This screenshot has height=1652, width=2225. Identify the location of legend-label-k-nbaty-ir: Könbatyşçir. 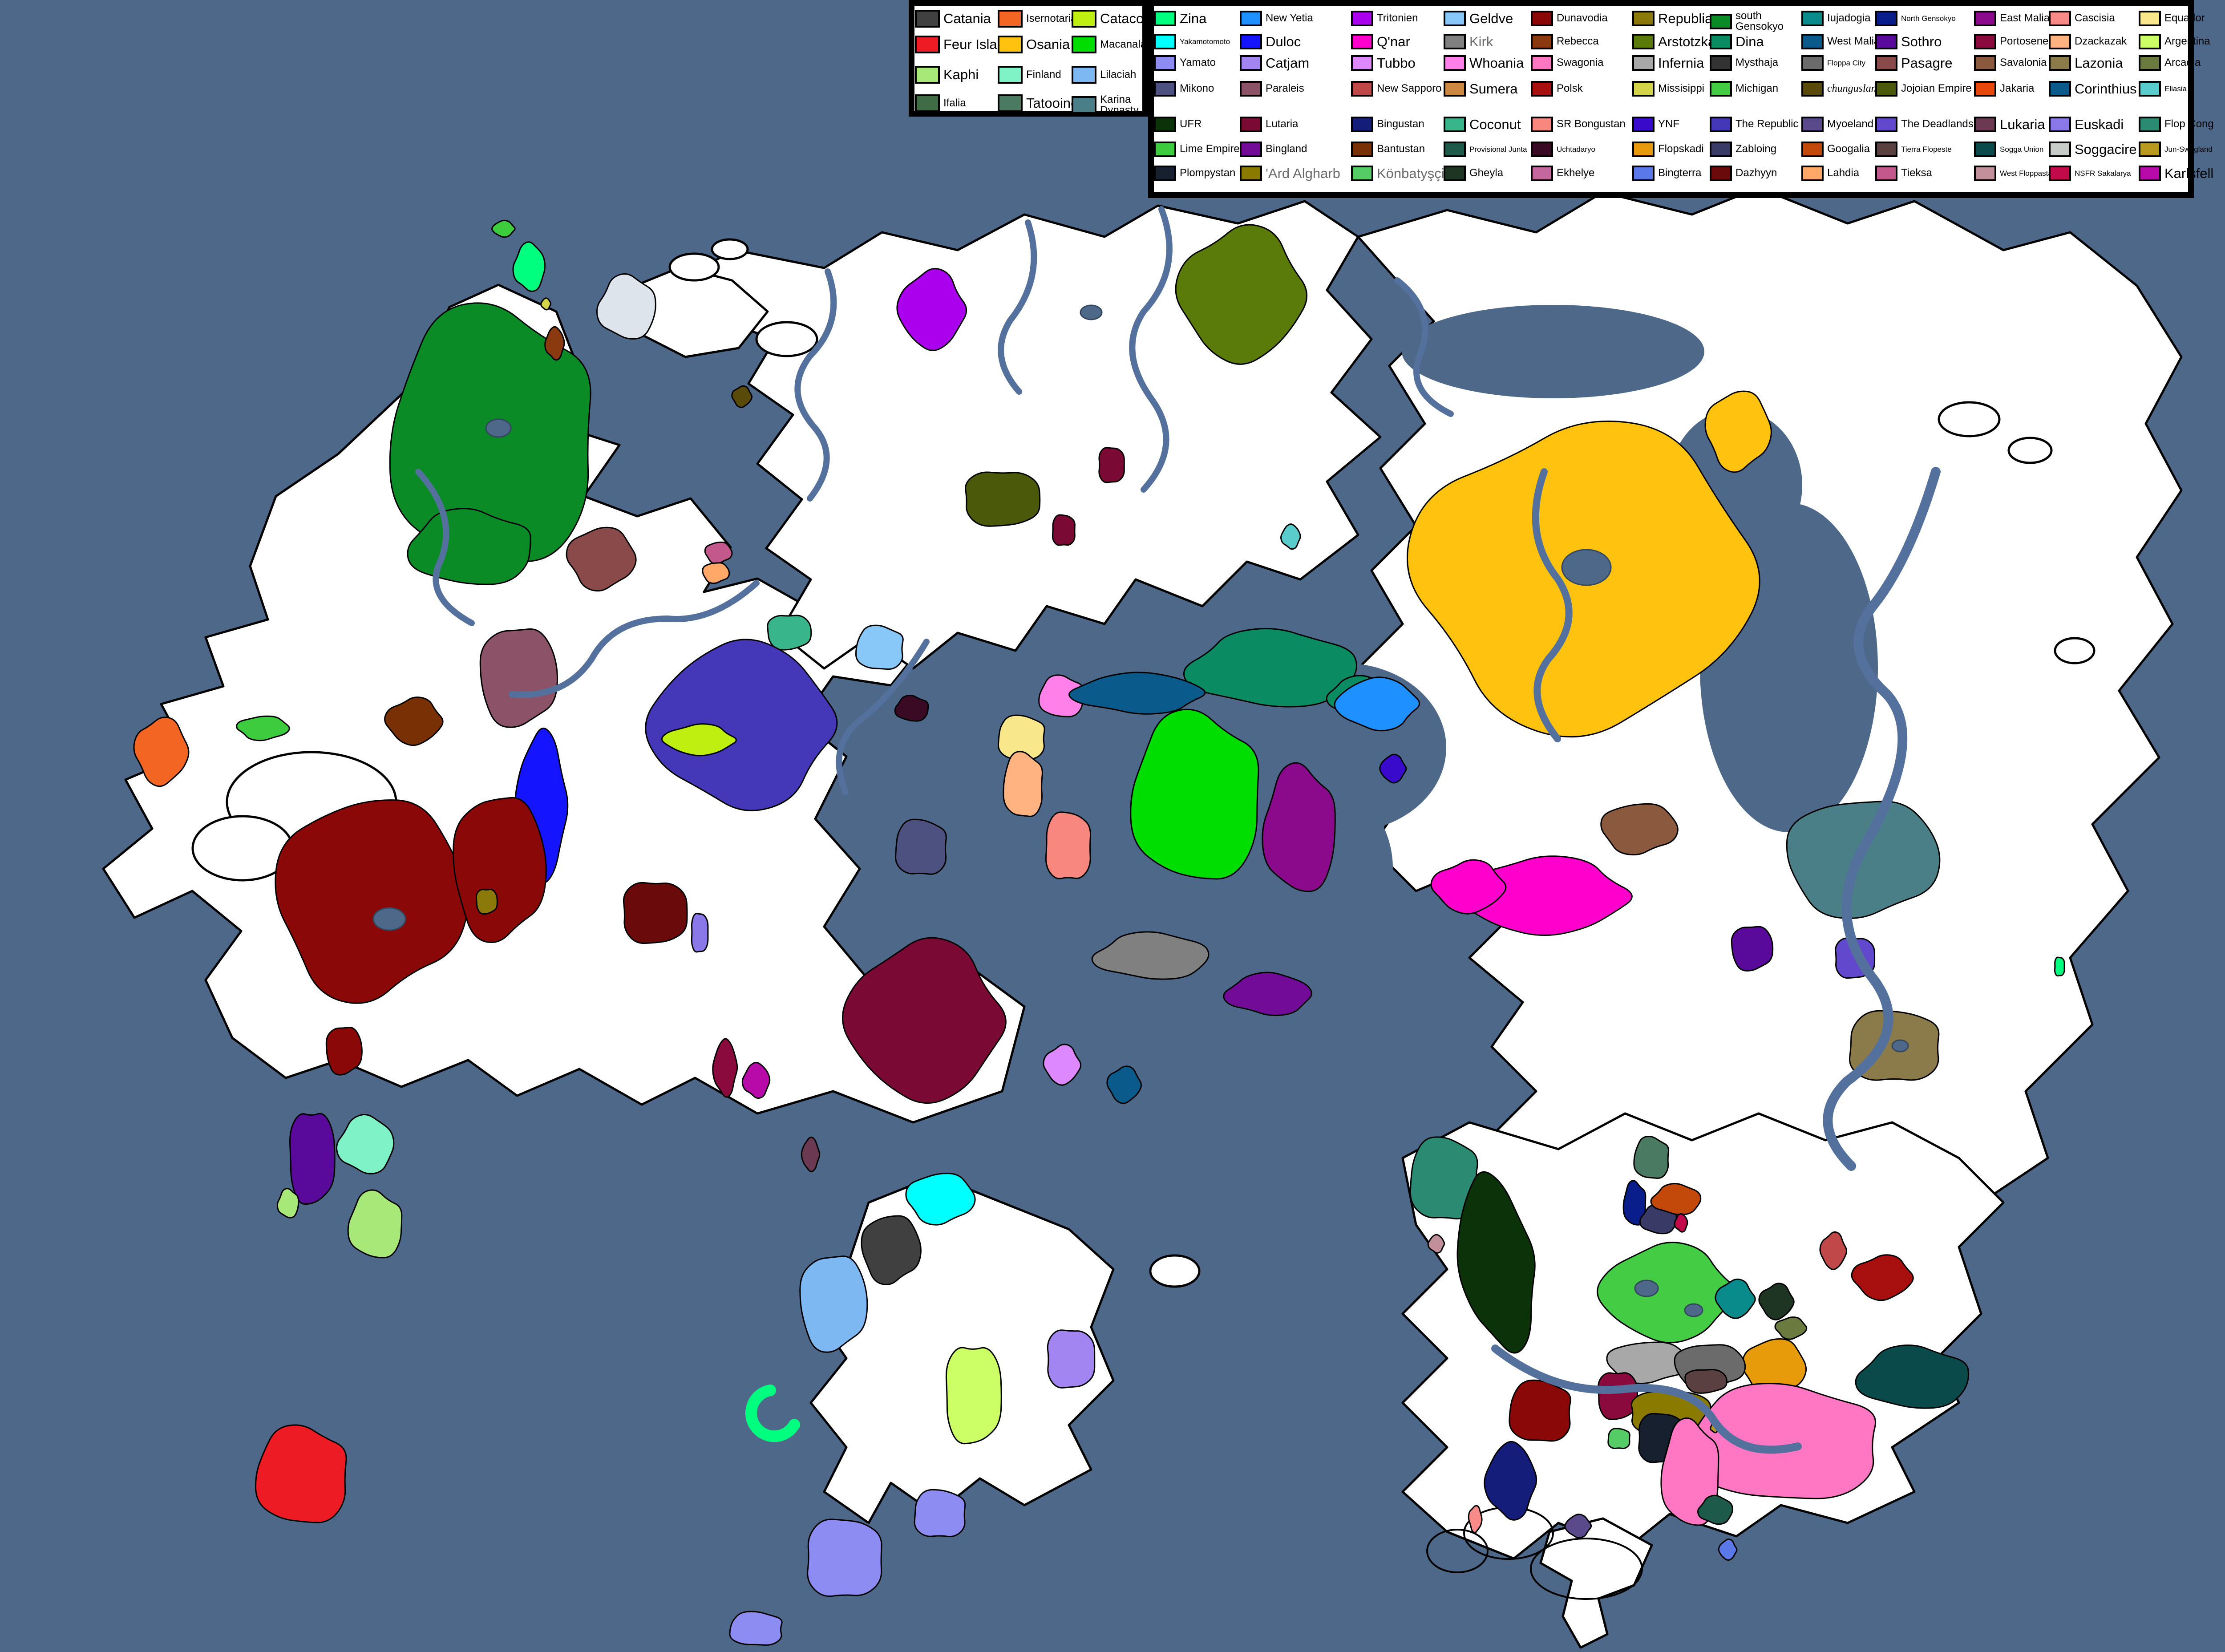
(1413, 173).